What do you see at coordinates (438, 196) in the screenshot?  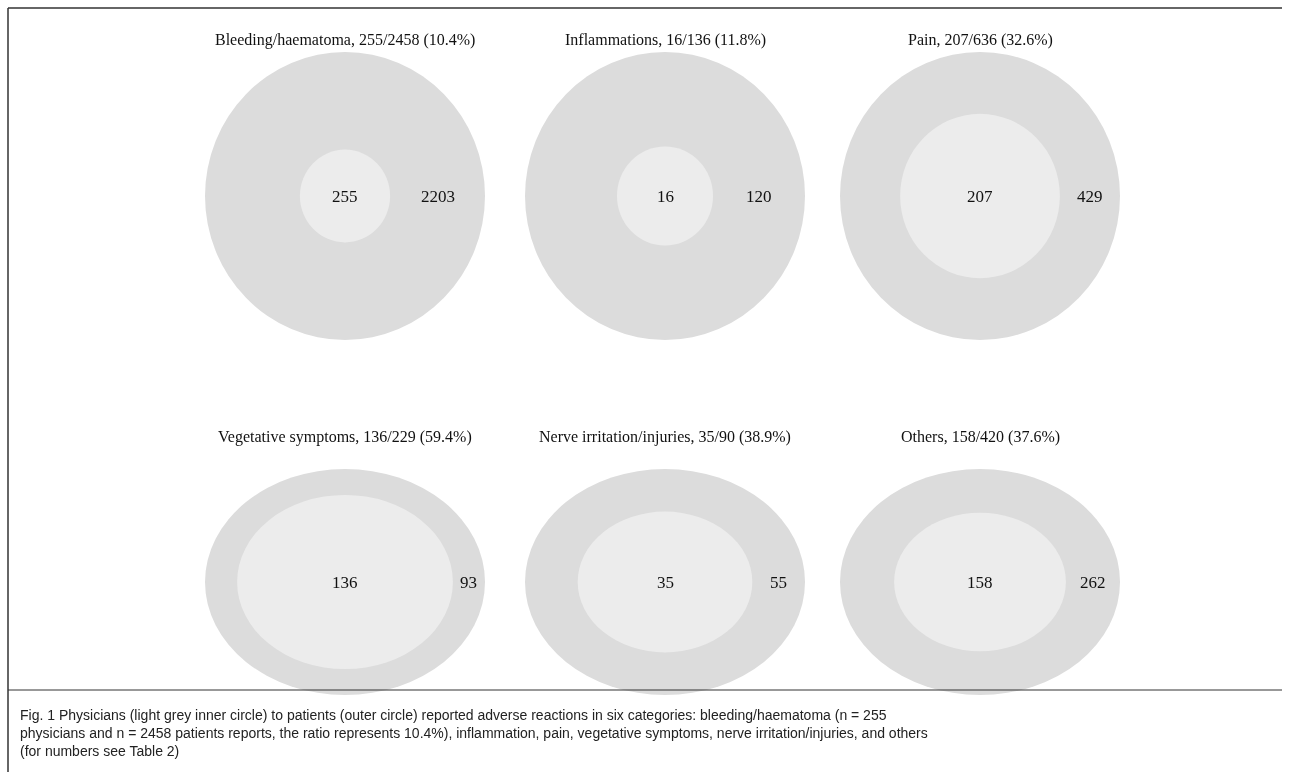 I see `data-label: 2203` at bounding box center [438, 196].